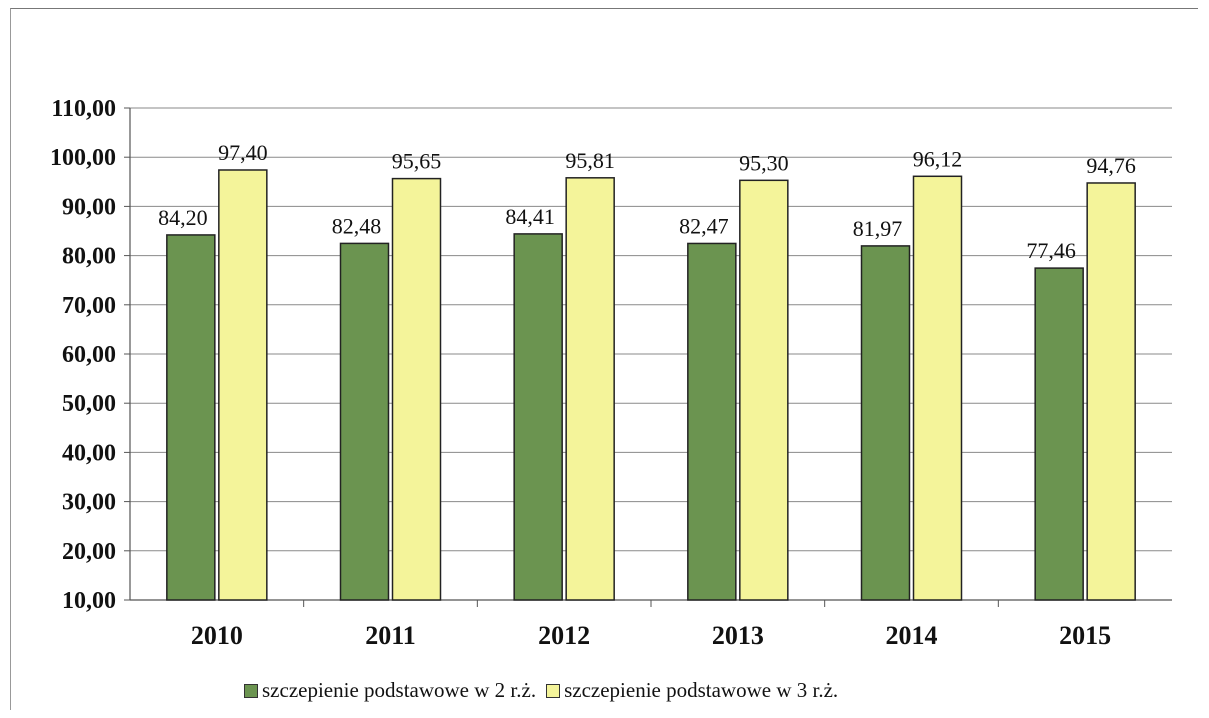  What do you see at coordinates (89, 453) in the screenshot?
I see `y-tick-label: 40,00` at bounding box center [89, 453].